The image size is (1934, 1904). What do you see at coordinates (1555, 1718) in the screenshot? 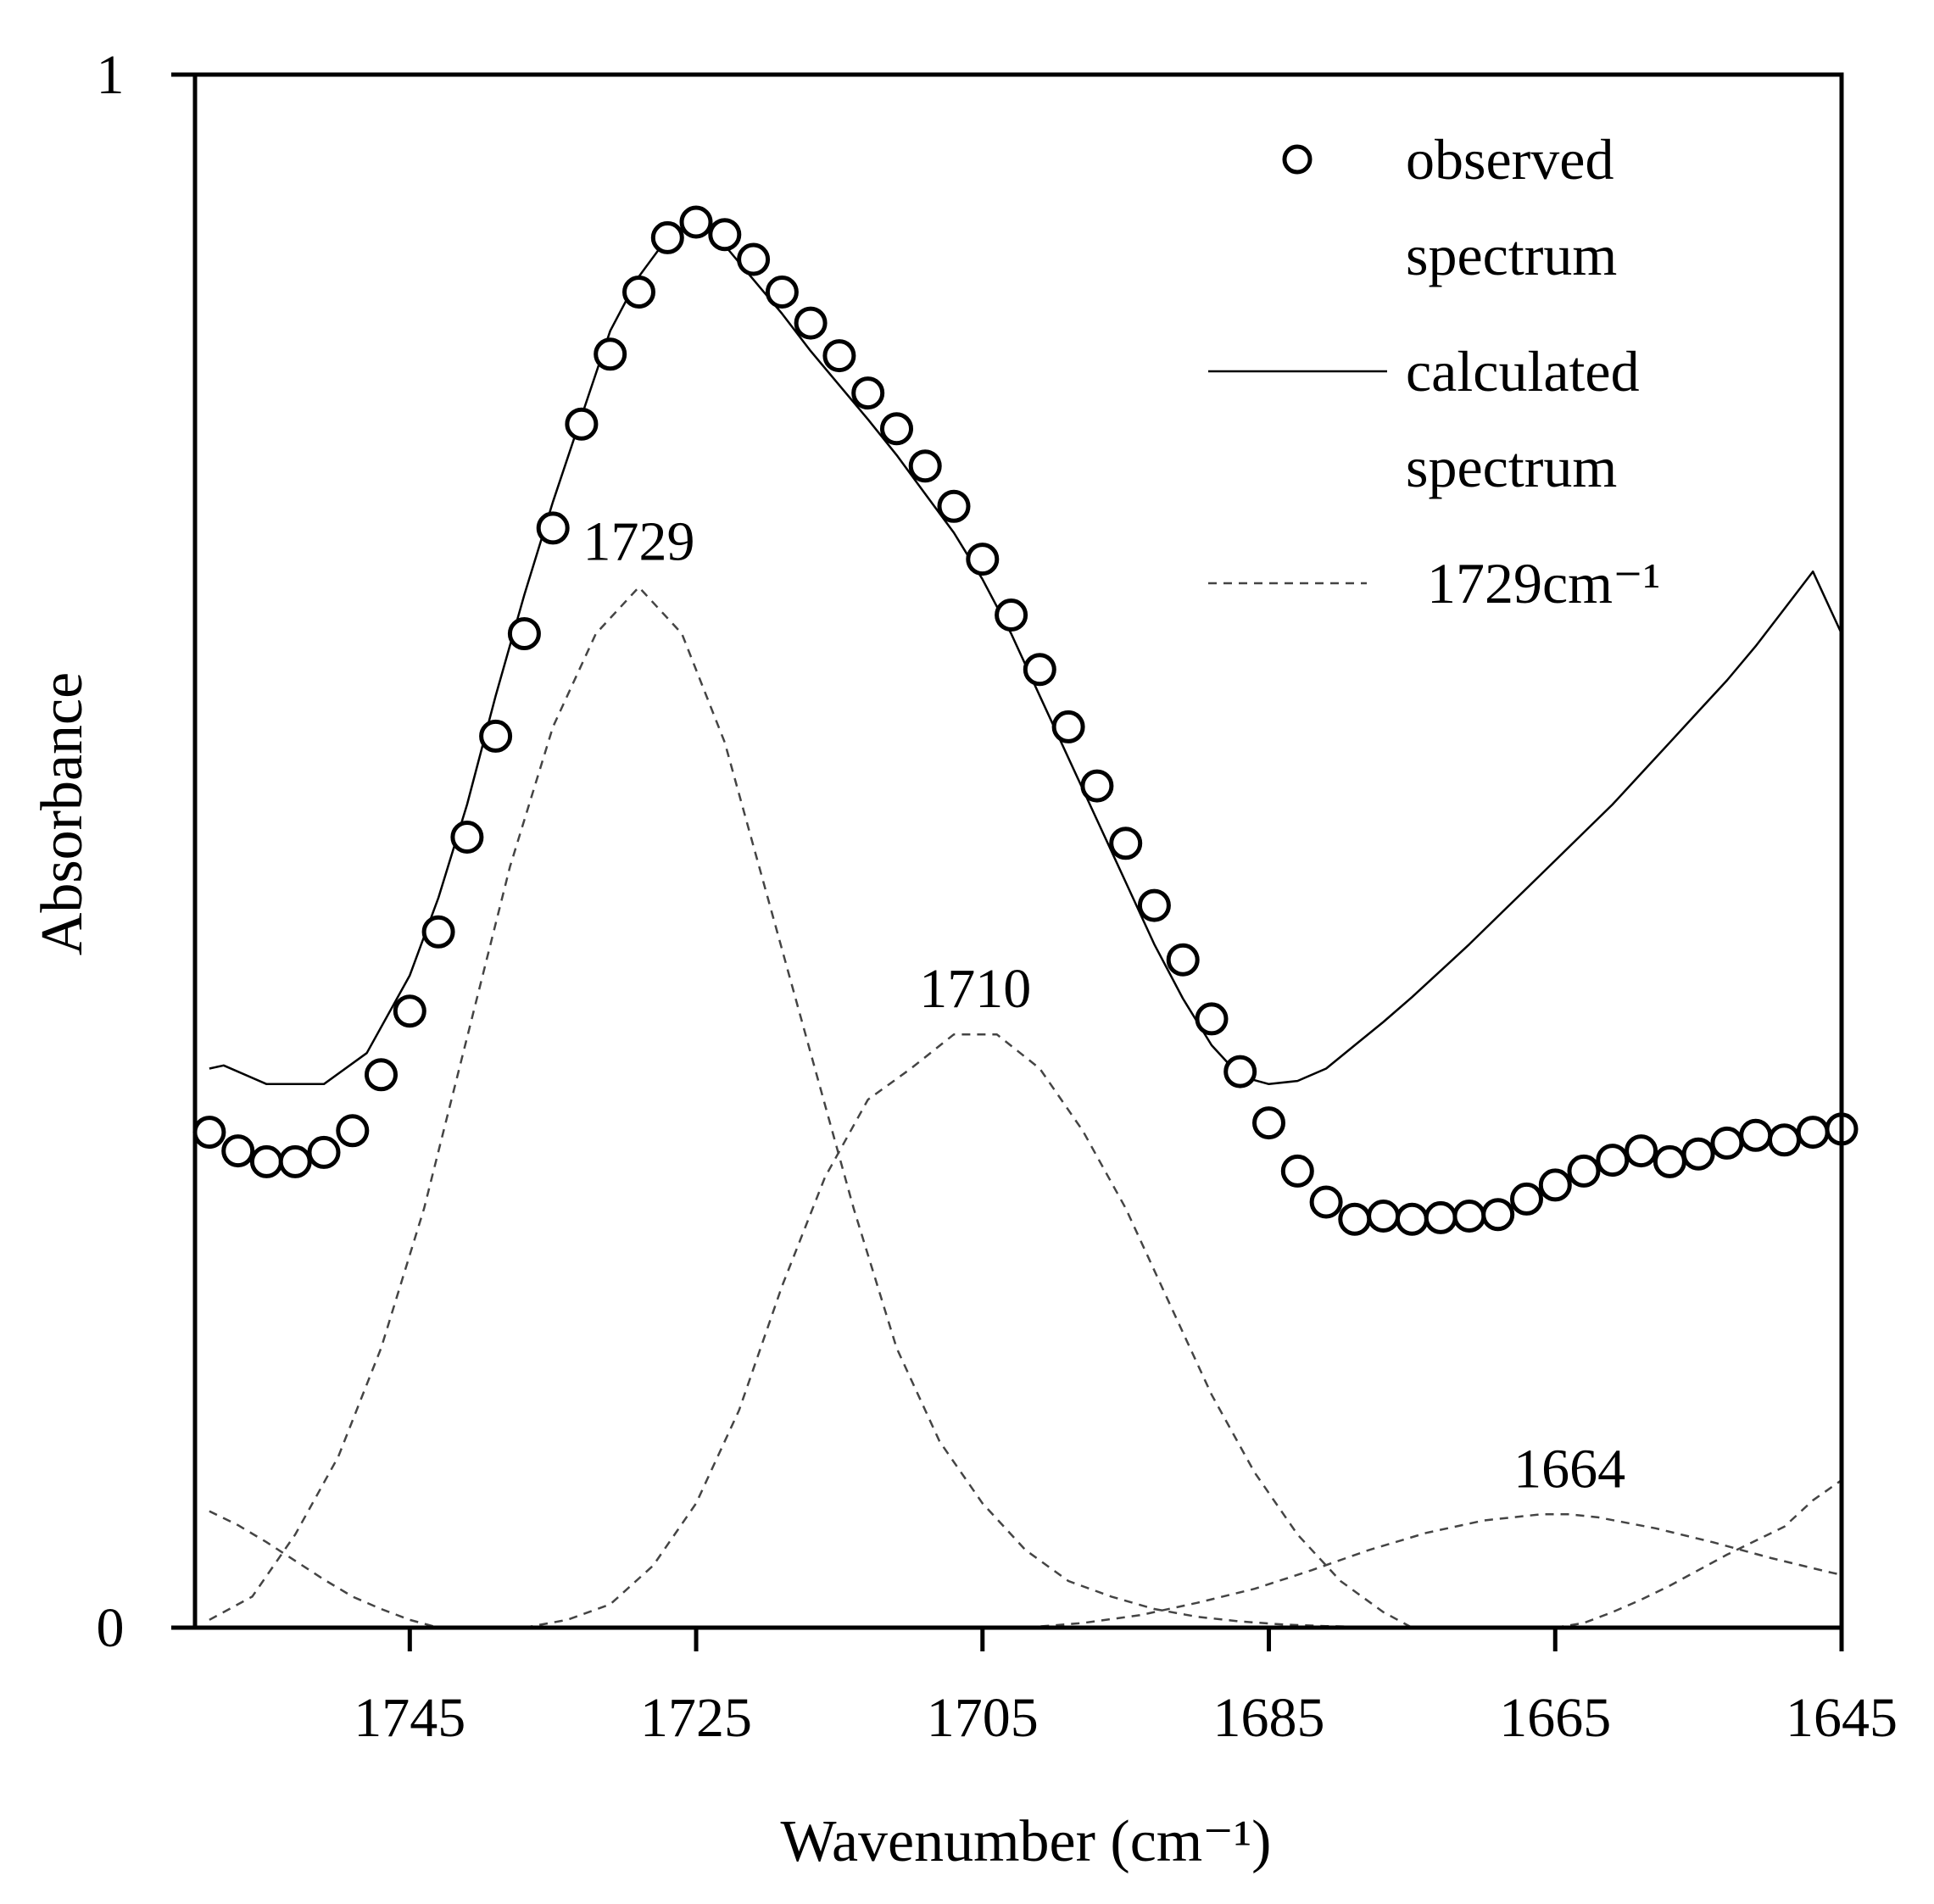
I see `x-tick-label: 1665` at bounding box center [1555, 1718].